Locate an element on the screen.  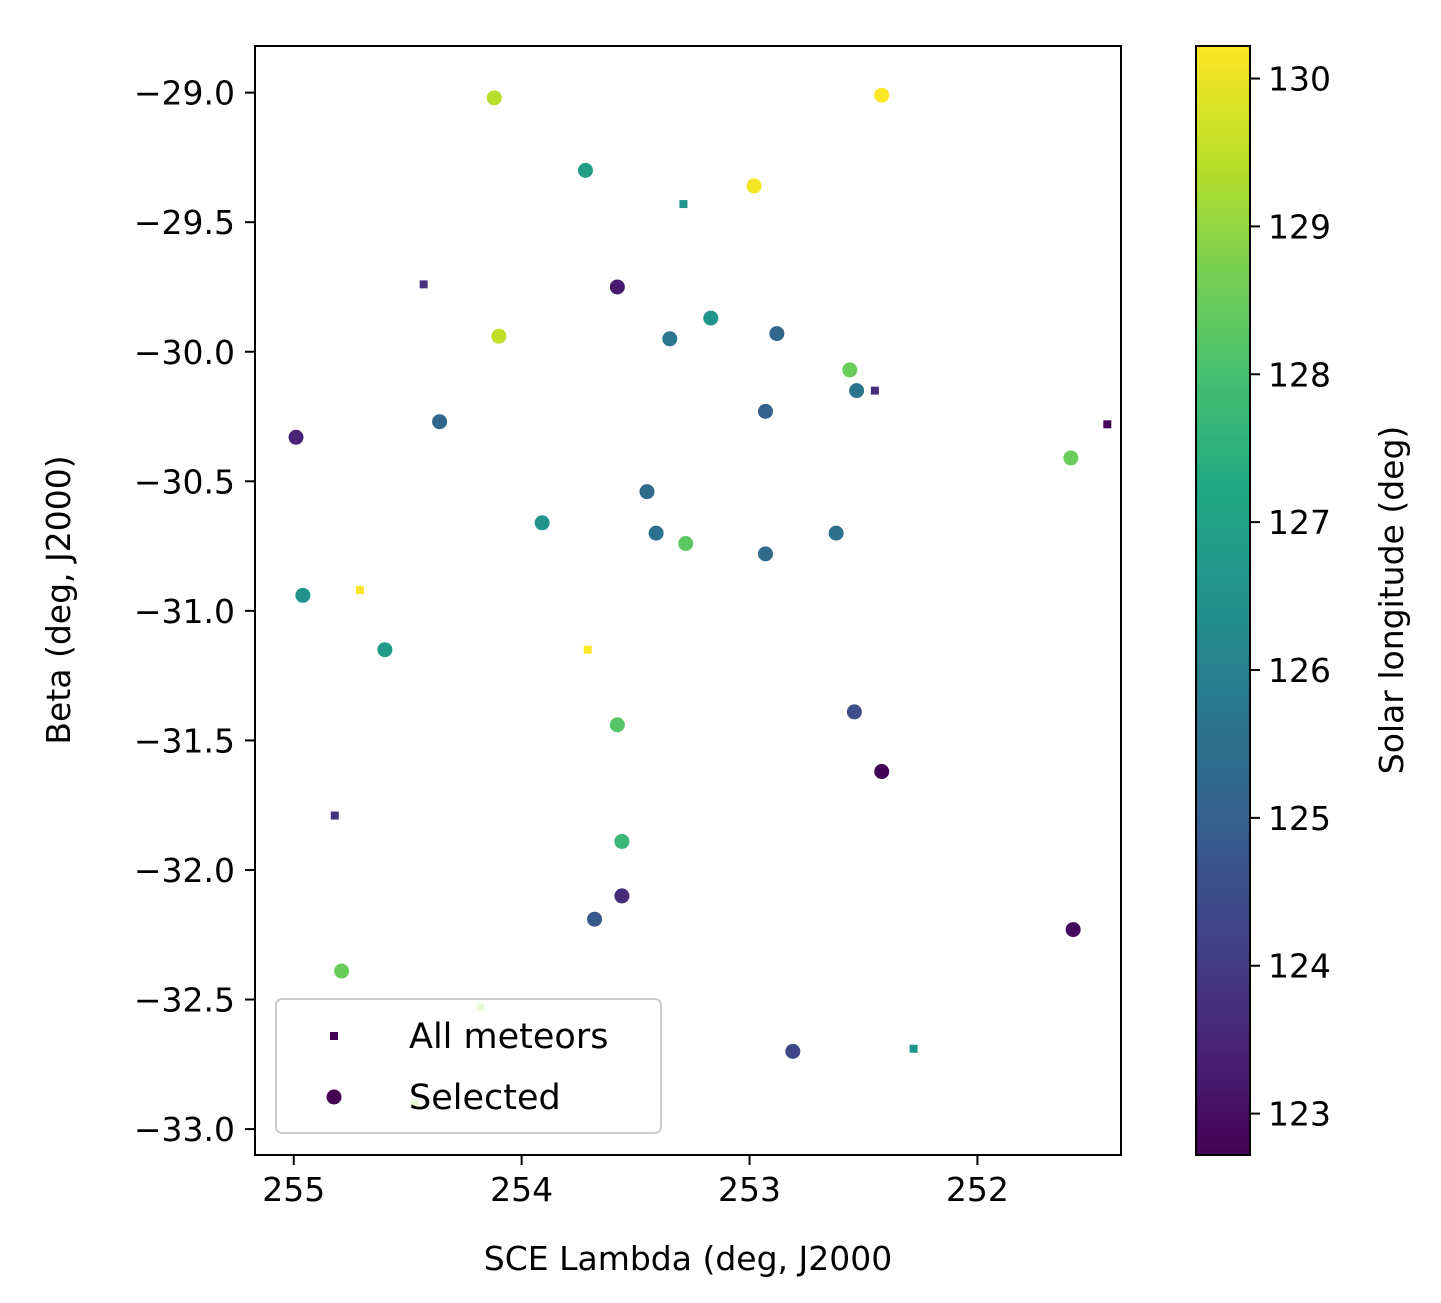
y-tick-label: −29.0 is located at coordinates (184, 93).